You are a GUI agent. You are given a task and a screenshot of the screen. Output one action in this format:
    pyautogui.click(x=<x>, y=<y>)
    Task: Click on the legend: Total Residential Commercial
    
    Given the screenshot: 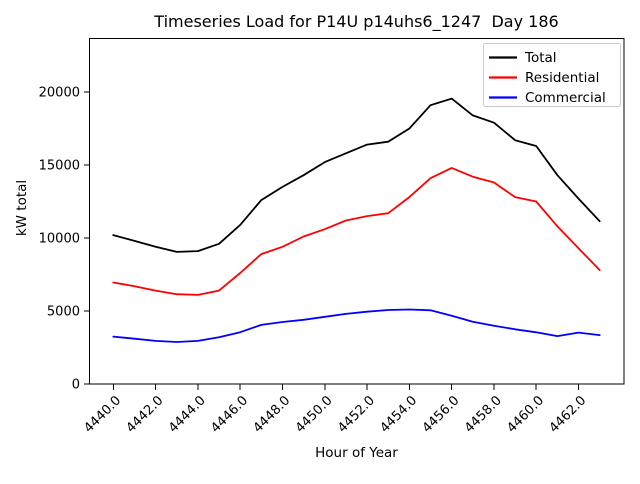 What is the action you would take?
    pyautogui.click(x=552, y=75)
    